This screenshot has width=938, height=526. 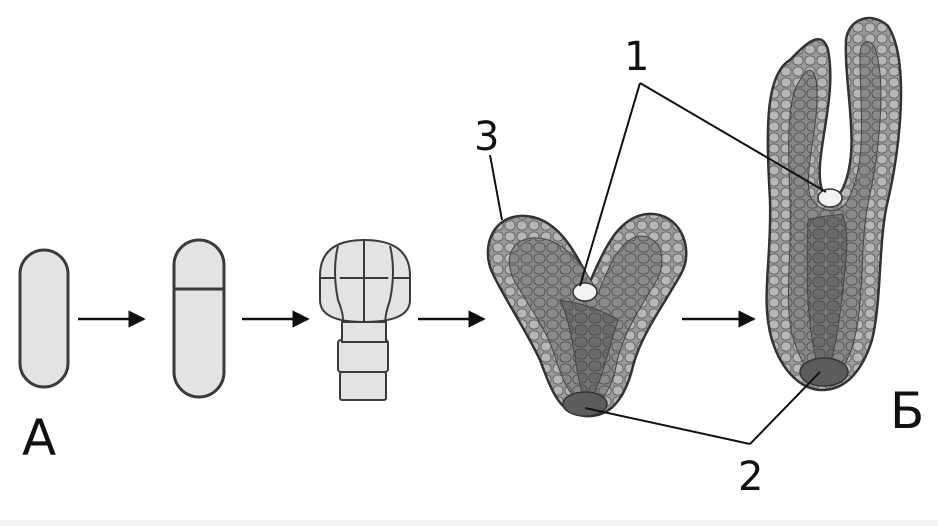 What do you see at coordinates (907, 411) in the screenshot?
I see `label-stage-end: Б` at bounding box center [907, 411].